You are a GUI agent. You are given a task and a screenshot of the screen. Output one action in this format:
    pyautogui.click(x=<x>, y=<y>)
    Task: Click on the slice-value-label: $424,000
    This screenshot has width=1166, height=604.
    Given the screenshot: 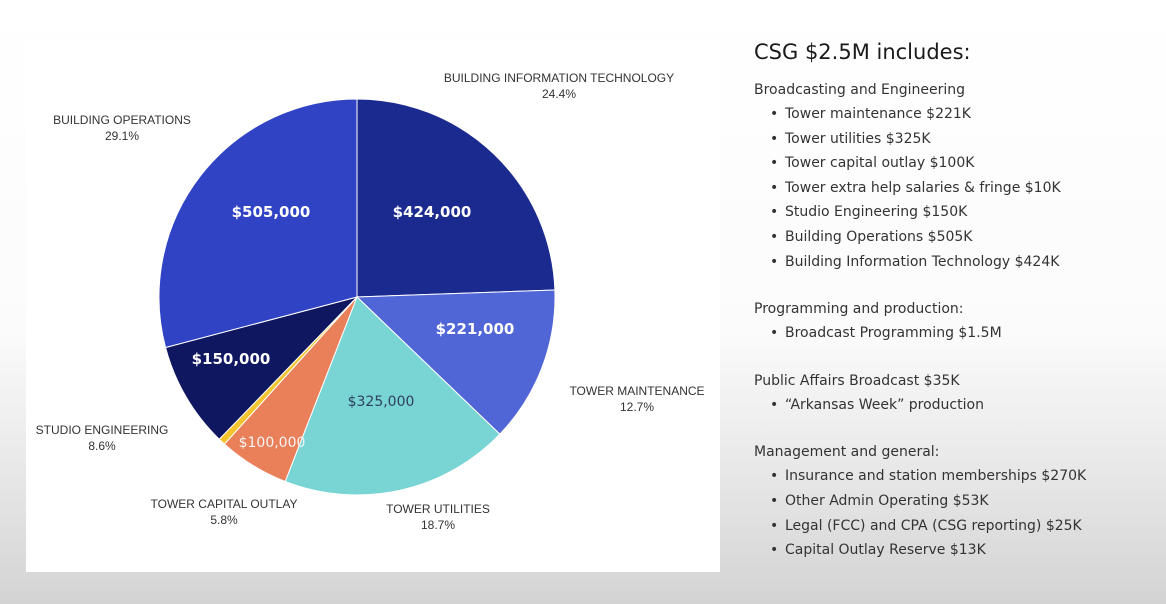 What is the action you would take?
    pyautogui.click(x=432, y=212)
    